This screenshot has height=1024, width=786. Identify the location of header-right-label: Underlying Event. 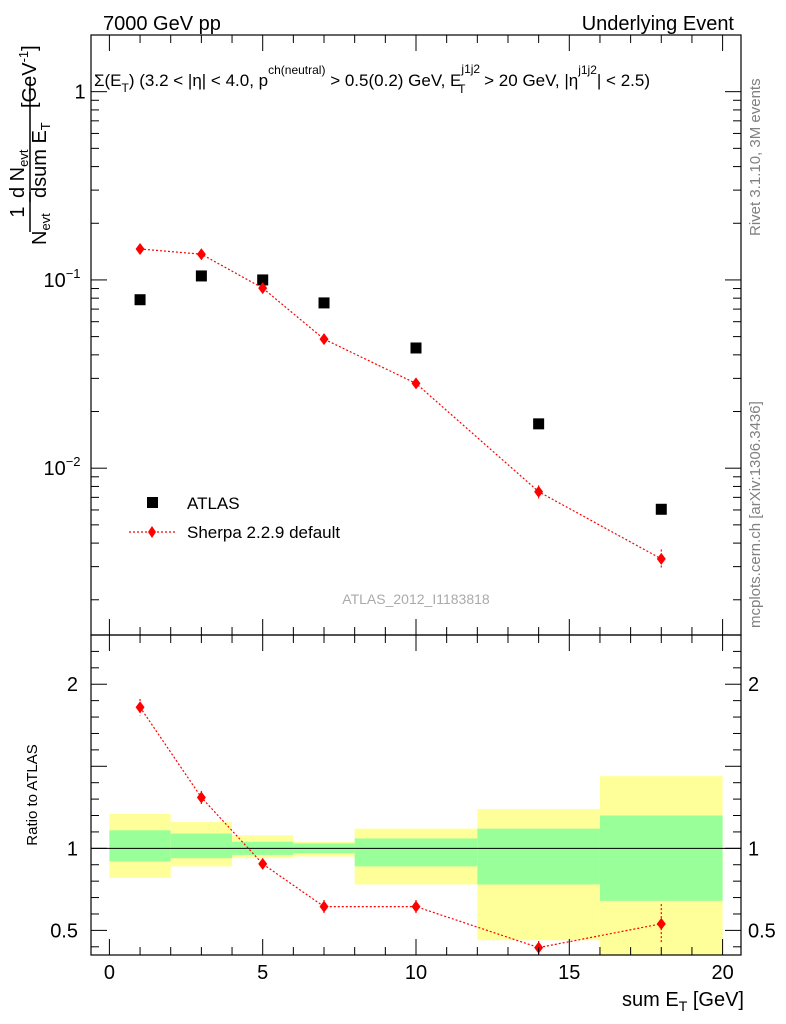
(658, 24).